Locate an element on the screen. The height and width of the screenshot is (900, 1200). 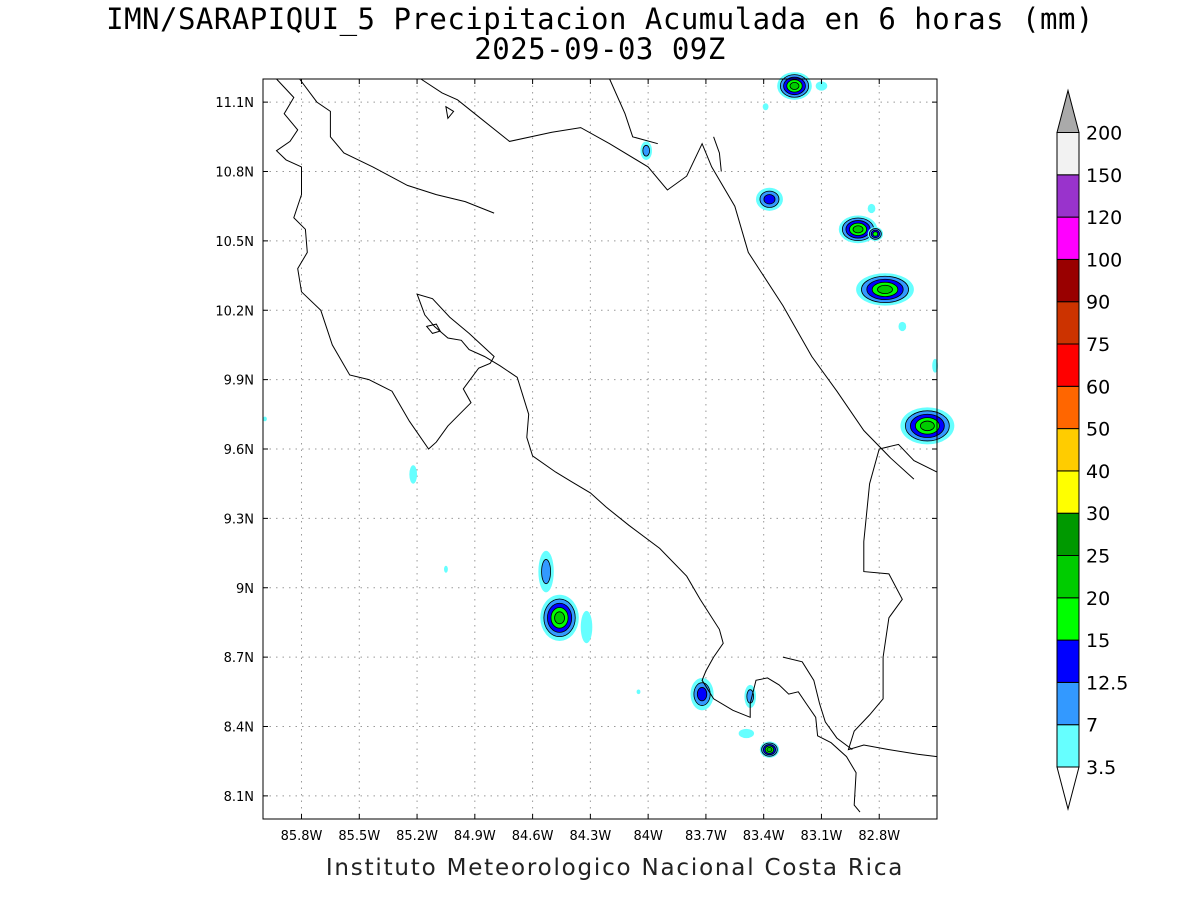
legend-label: 100 is located at coordinates (1104, 260).